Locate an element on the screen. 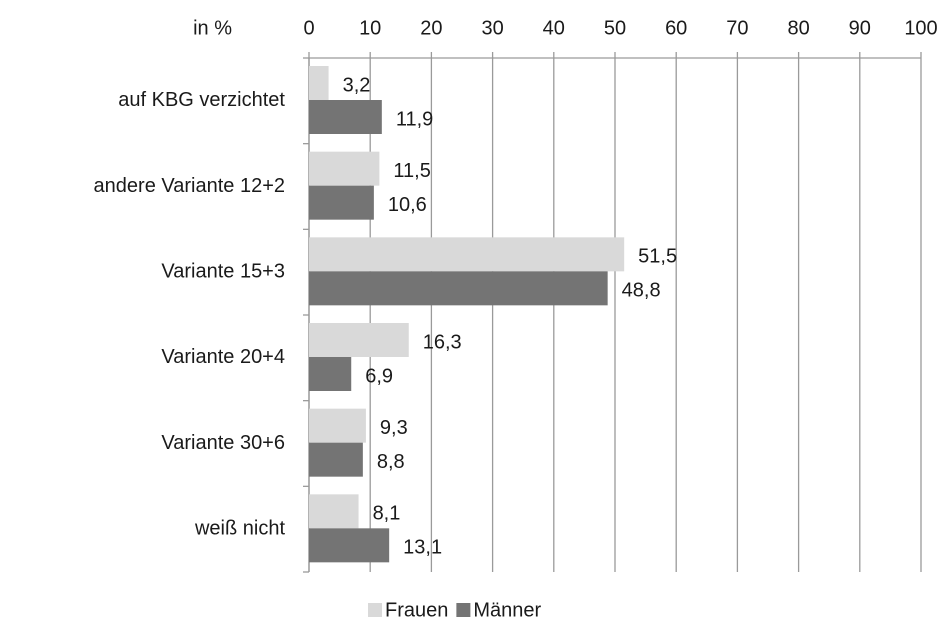 The image size is (945, 625). value-label: 11,9 is located at coordinates (414, 119).